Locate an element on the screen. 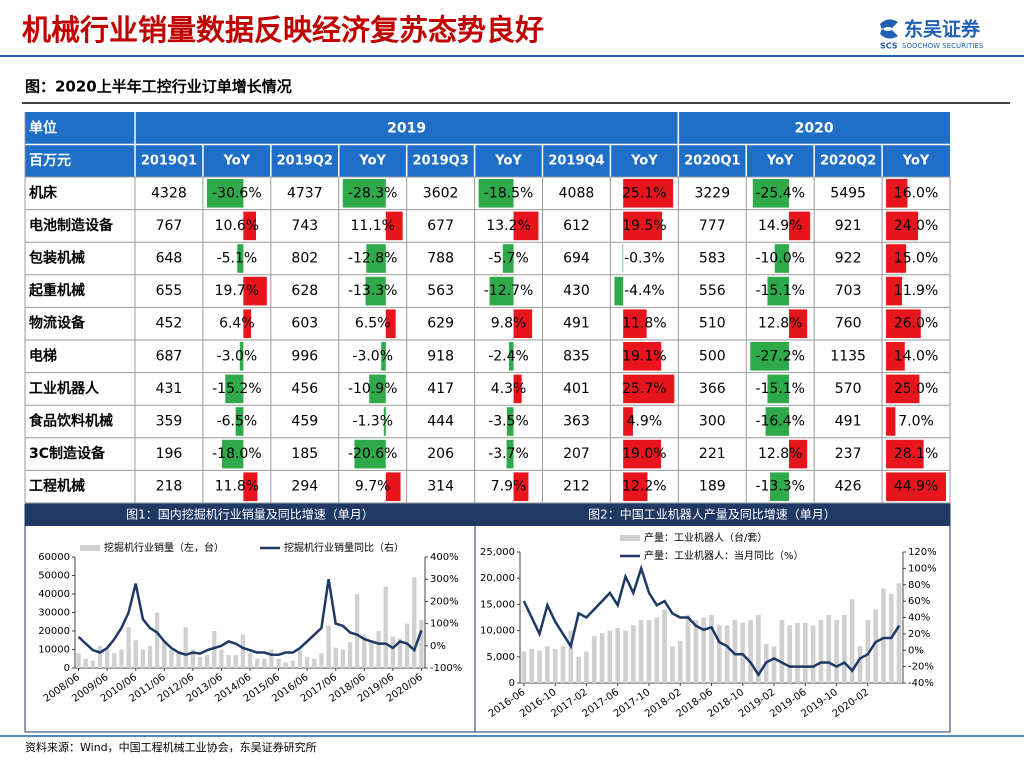 The height and width of the screenshot is (768, 1024). line-series is located at coordinates (250, 618).